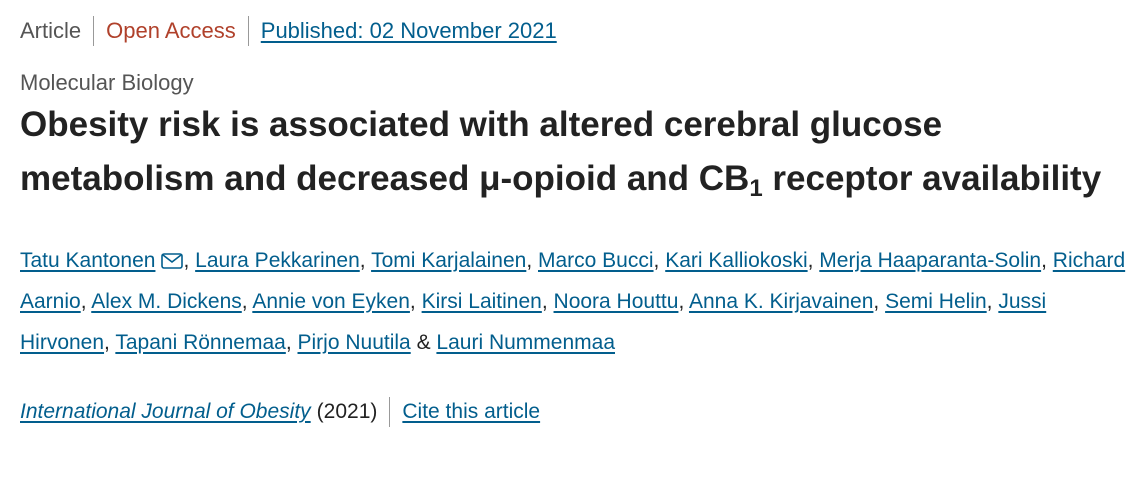 This screenshot has height=491, width=1147. Describe the element at coordinates (200, 342) in the screenshot. I see `author-link: Tapani Rönnemaa` at that location.